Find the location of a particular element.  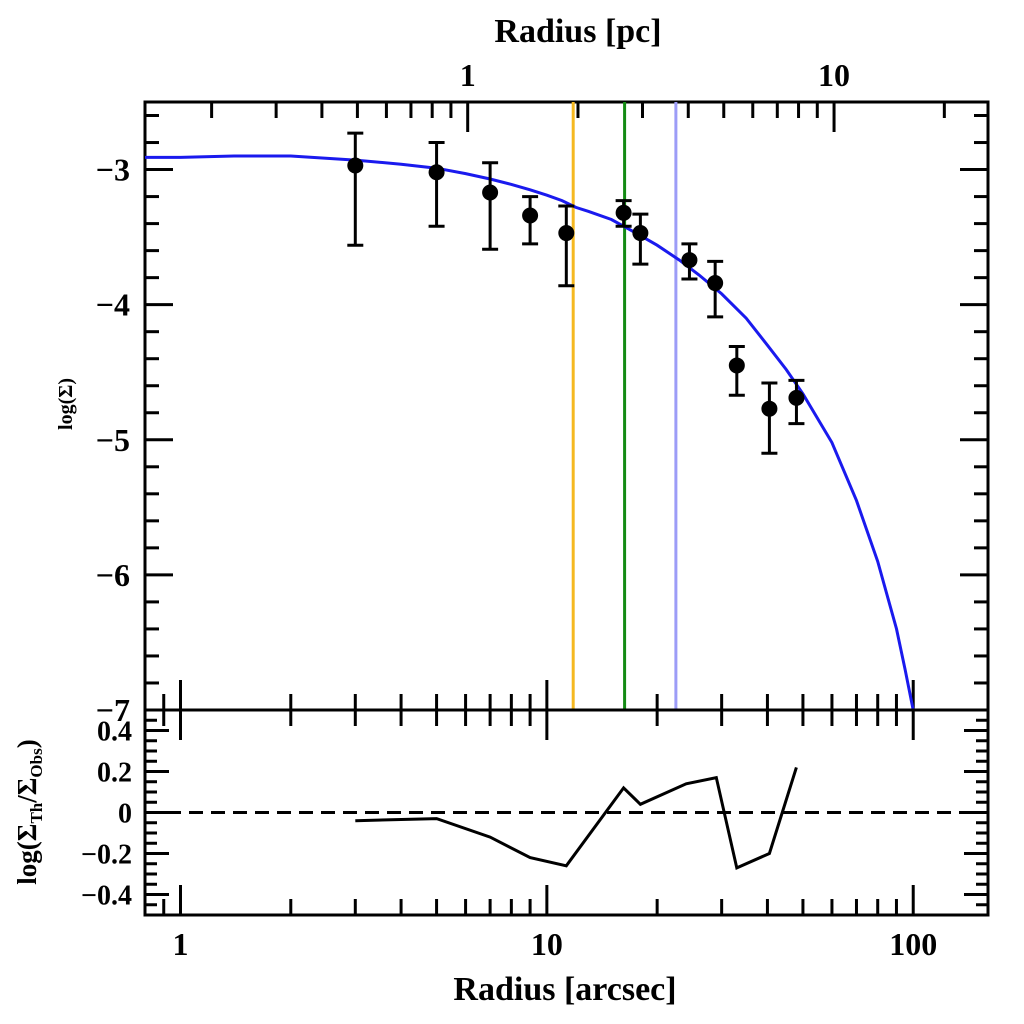

residual-y-axis-title: log(ΣTh/ΣObs) is located at coordinates (29, 811).